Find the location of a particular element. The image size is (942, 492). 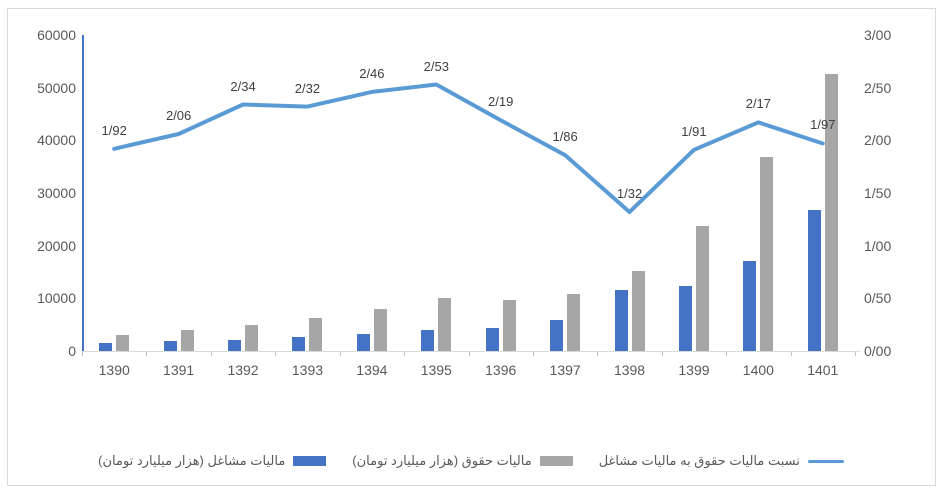

left-axis-tick-label: 30000 is located at coordinates (56, 193).